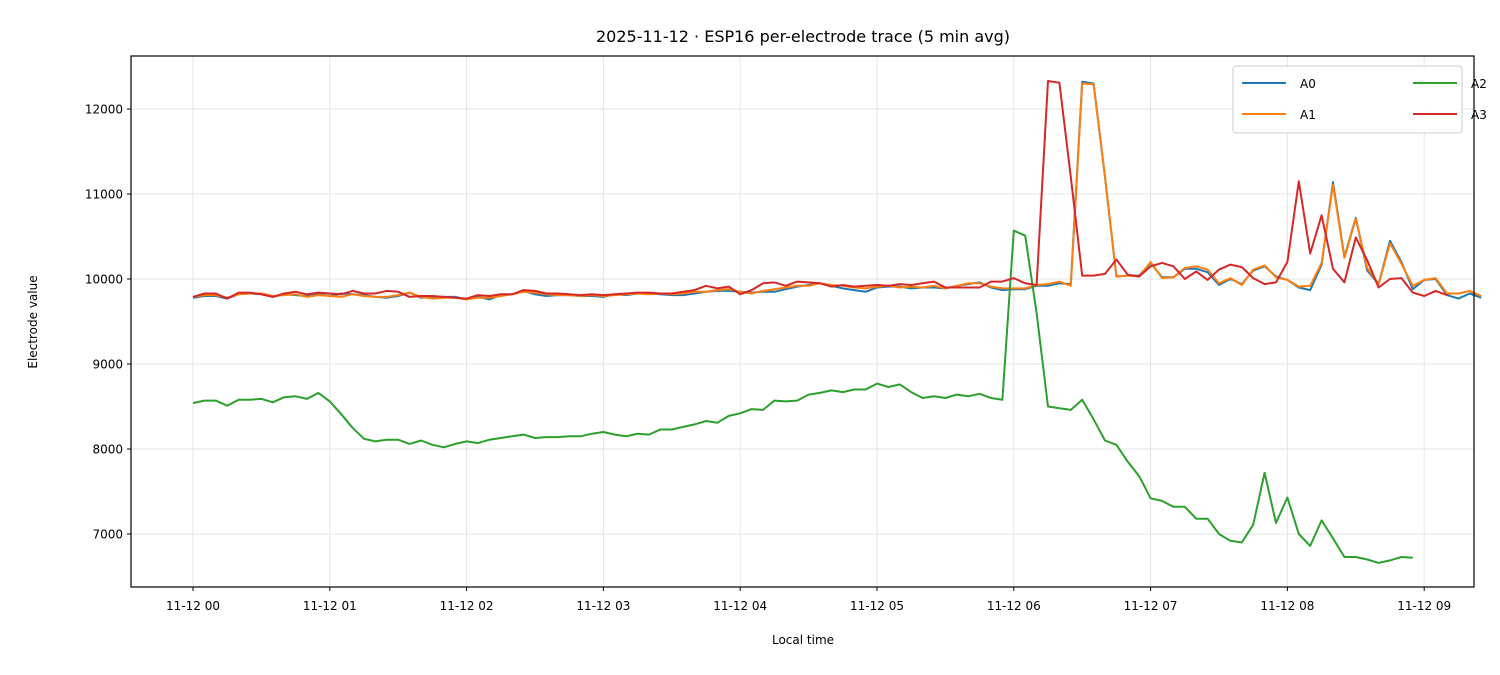 The image size is (1500, 675). Describe the element at coordinates (104, 280) in the screenshot. I see `y-tick-label: 10000` at that location.